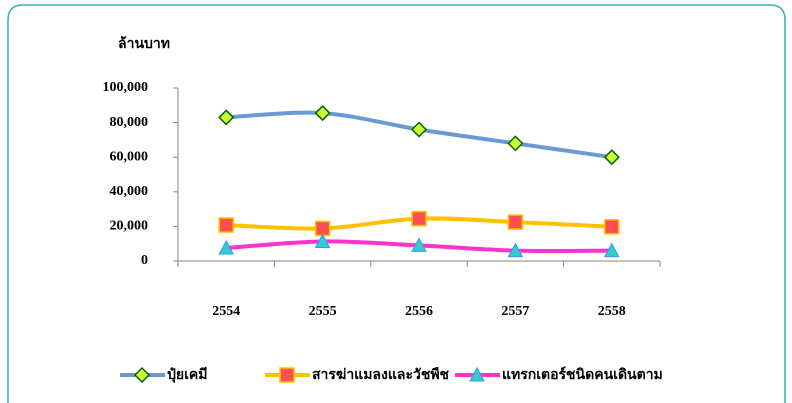 The height and width of the screenshot is (403, 792). Describe the element at coordinates (381, 375) in the screenshot. I see `legend-label: สารฆ่าแมลงและวัชพืช` at that location.